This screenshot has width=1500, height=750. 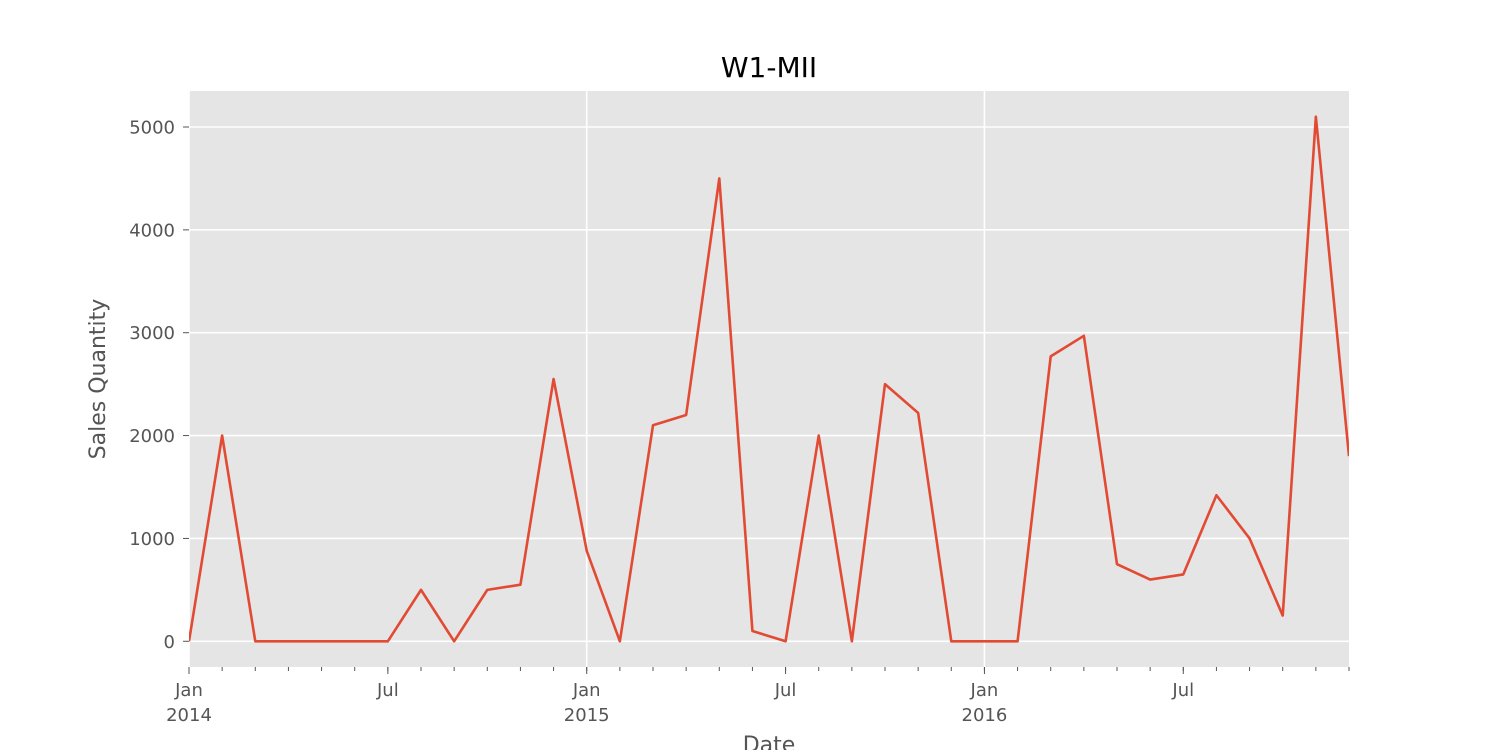 I want to click on y-axis-title: Sales Quantity, so click(x=98, y=379).